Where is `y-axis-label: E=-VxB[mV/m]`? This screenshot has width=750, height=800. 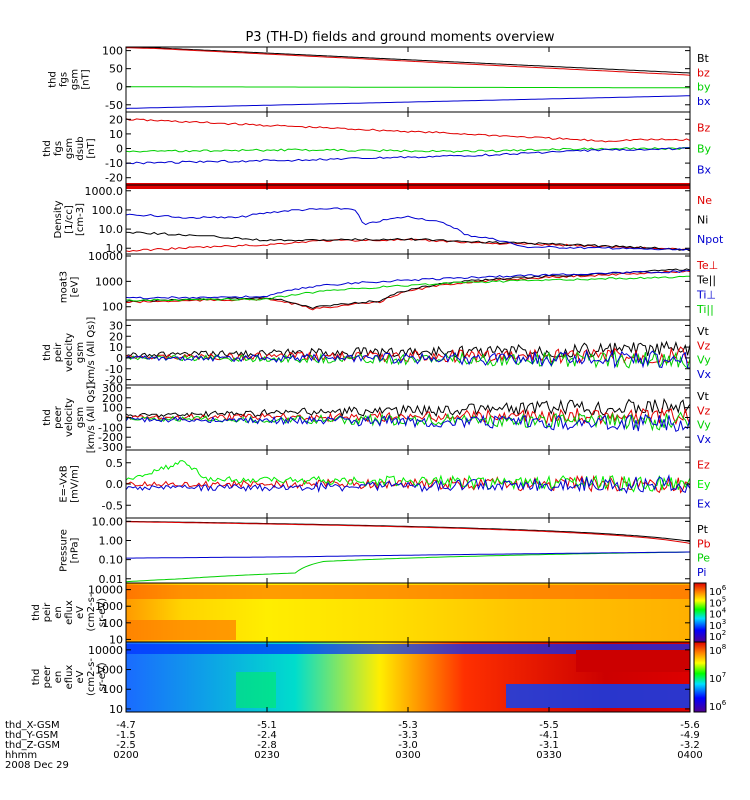
y-axis-label: E=-VxB[mV/m] is located at coordinates (70, 484).